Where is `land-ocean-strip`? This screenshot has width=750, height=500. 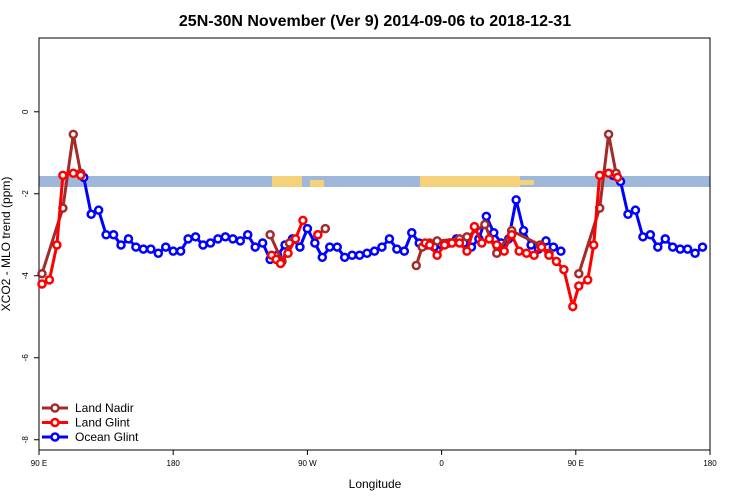 land-ocean-strip is located at coordinates (374, 181).